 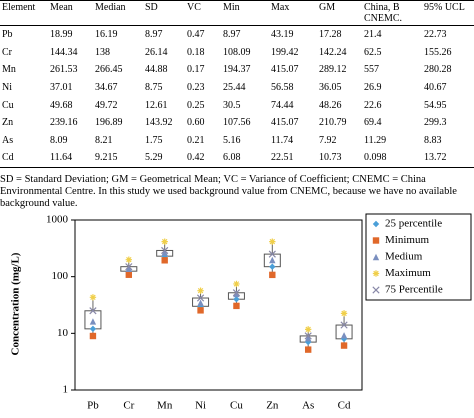 I want to click on table-cell: 8.09, so click(x=59, y=140).